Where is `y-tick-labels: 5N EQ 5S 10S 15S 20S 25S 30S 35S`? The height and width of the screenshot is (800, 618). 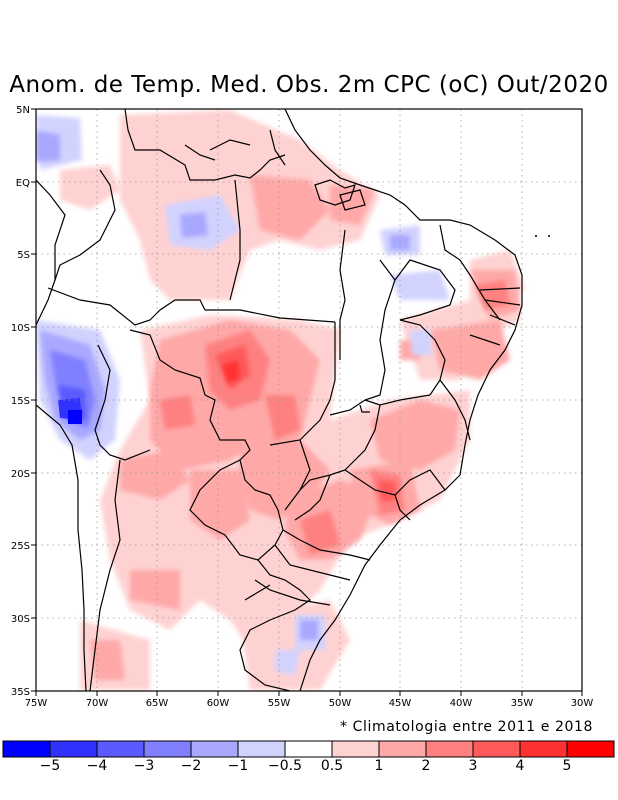
y-tick-labels: 5N EQ 5S 10S 15S 20S 25S 30S 35S is located at coordinates (20, 401).